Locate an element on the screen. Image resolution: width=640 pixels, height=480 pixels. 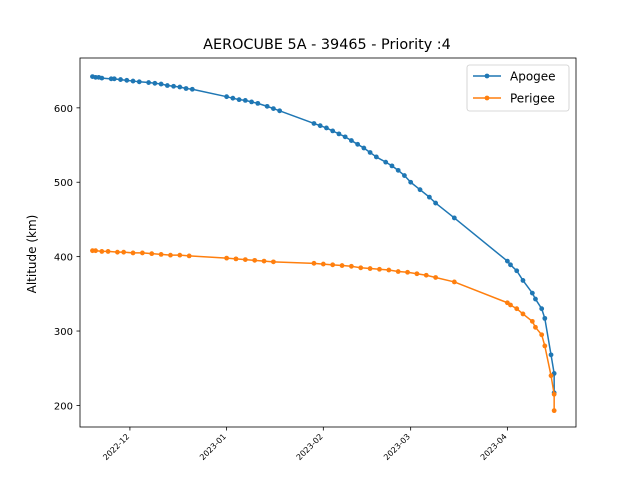
y-tick-label: 300 is located at coordinates (63, 332).